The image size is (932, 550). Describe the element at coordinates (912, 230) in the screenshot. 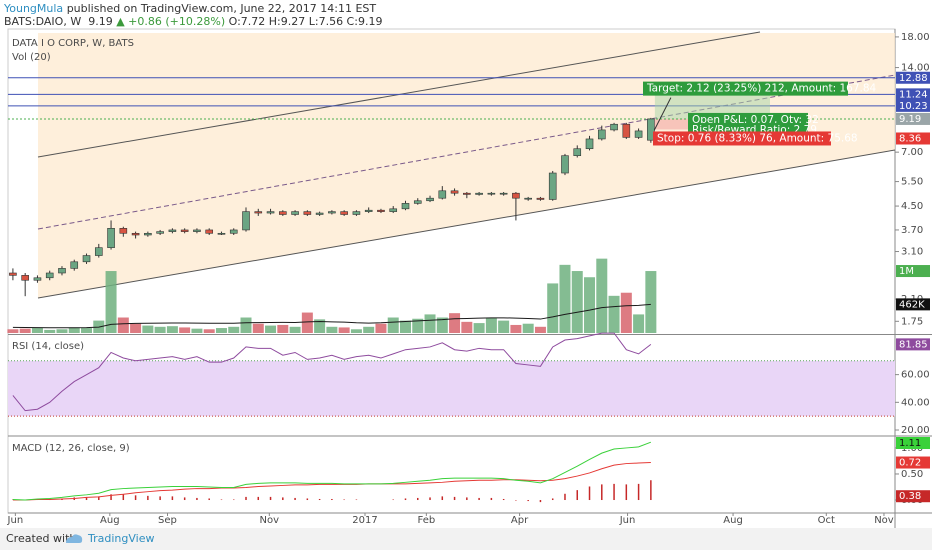

I see `y-tick-label: 3.70` at that location.